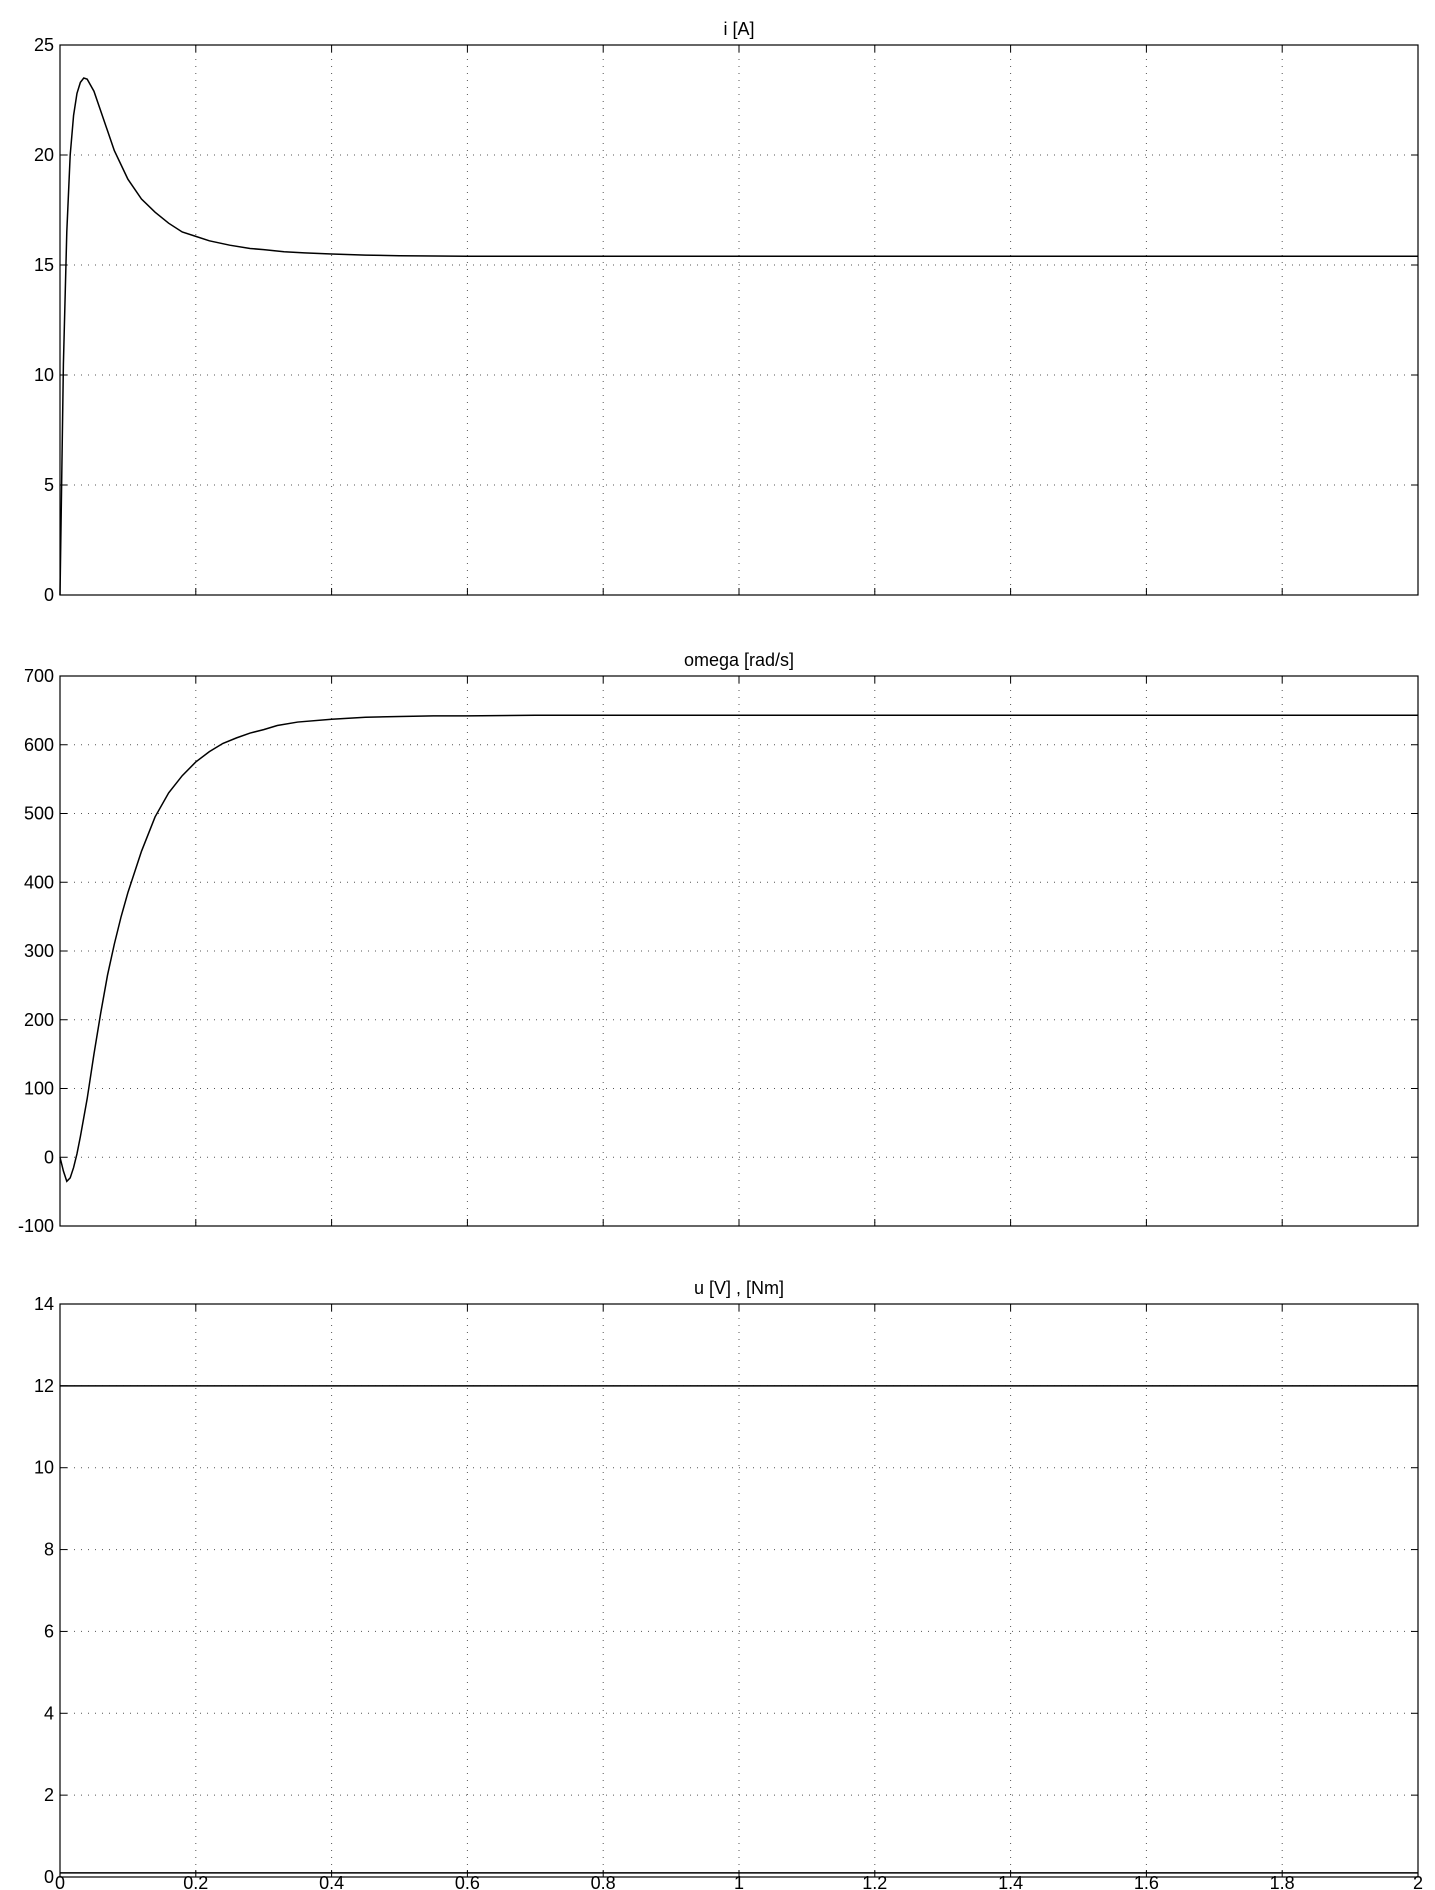 The image size is (1435, 1890). Describe the element at coordinates (44, 45) in the screenshot. I see `y-tick-label: 25` at that location.